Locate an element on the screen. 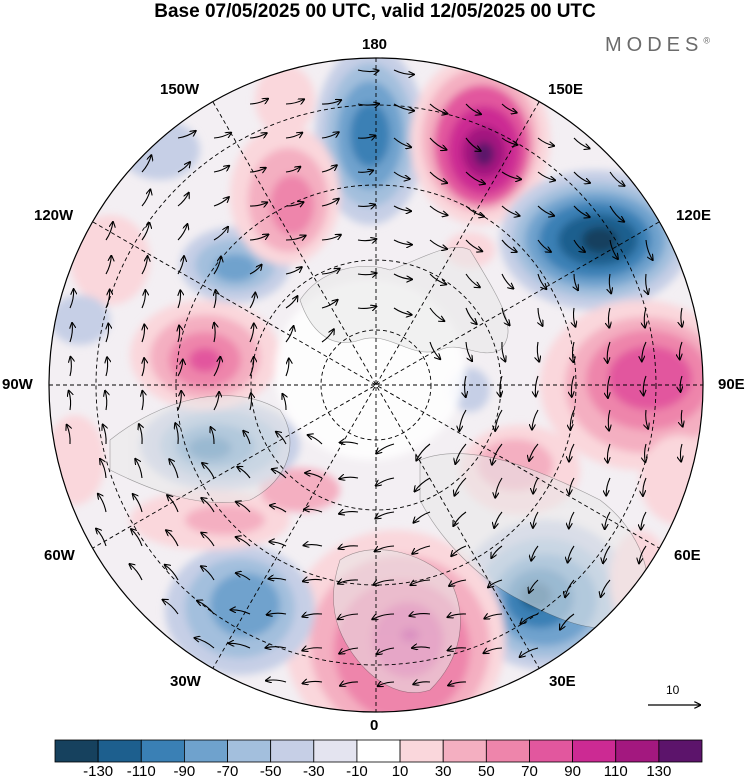 The width and height of the screenshot is (750, 783). lon-label-180: 180 is located at coordinates (375, 44).